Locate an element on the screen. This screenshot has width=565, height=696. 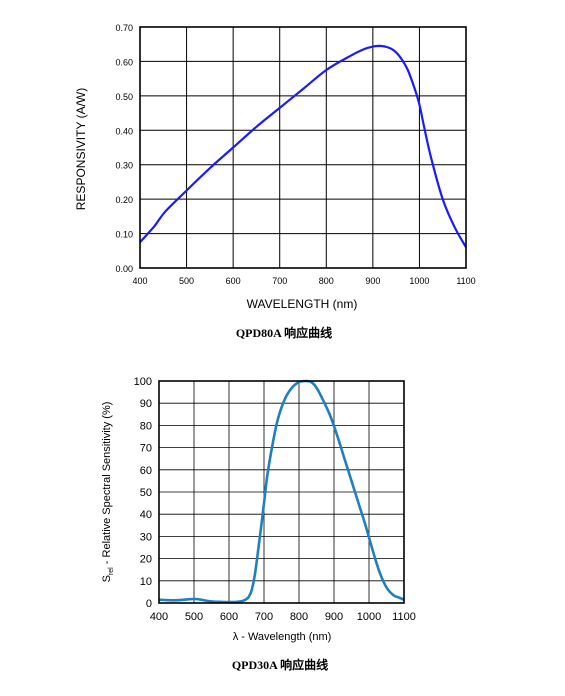
y-tick-label: 70 is located at coordinates (146, 449).